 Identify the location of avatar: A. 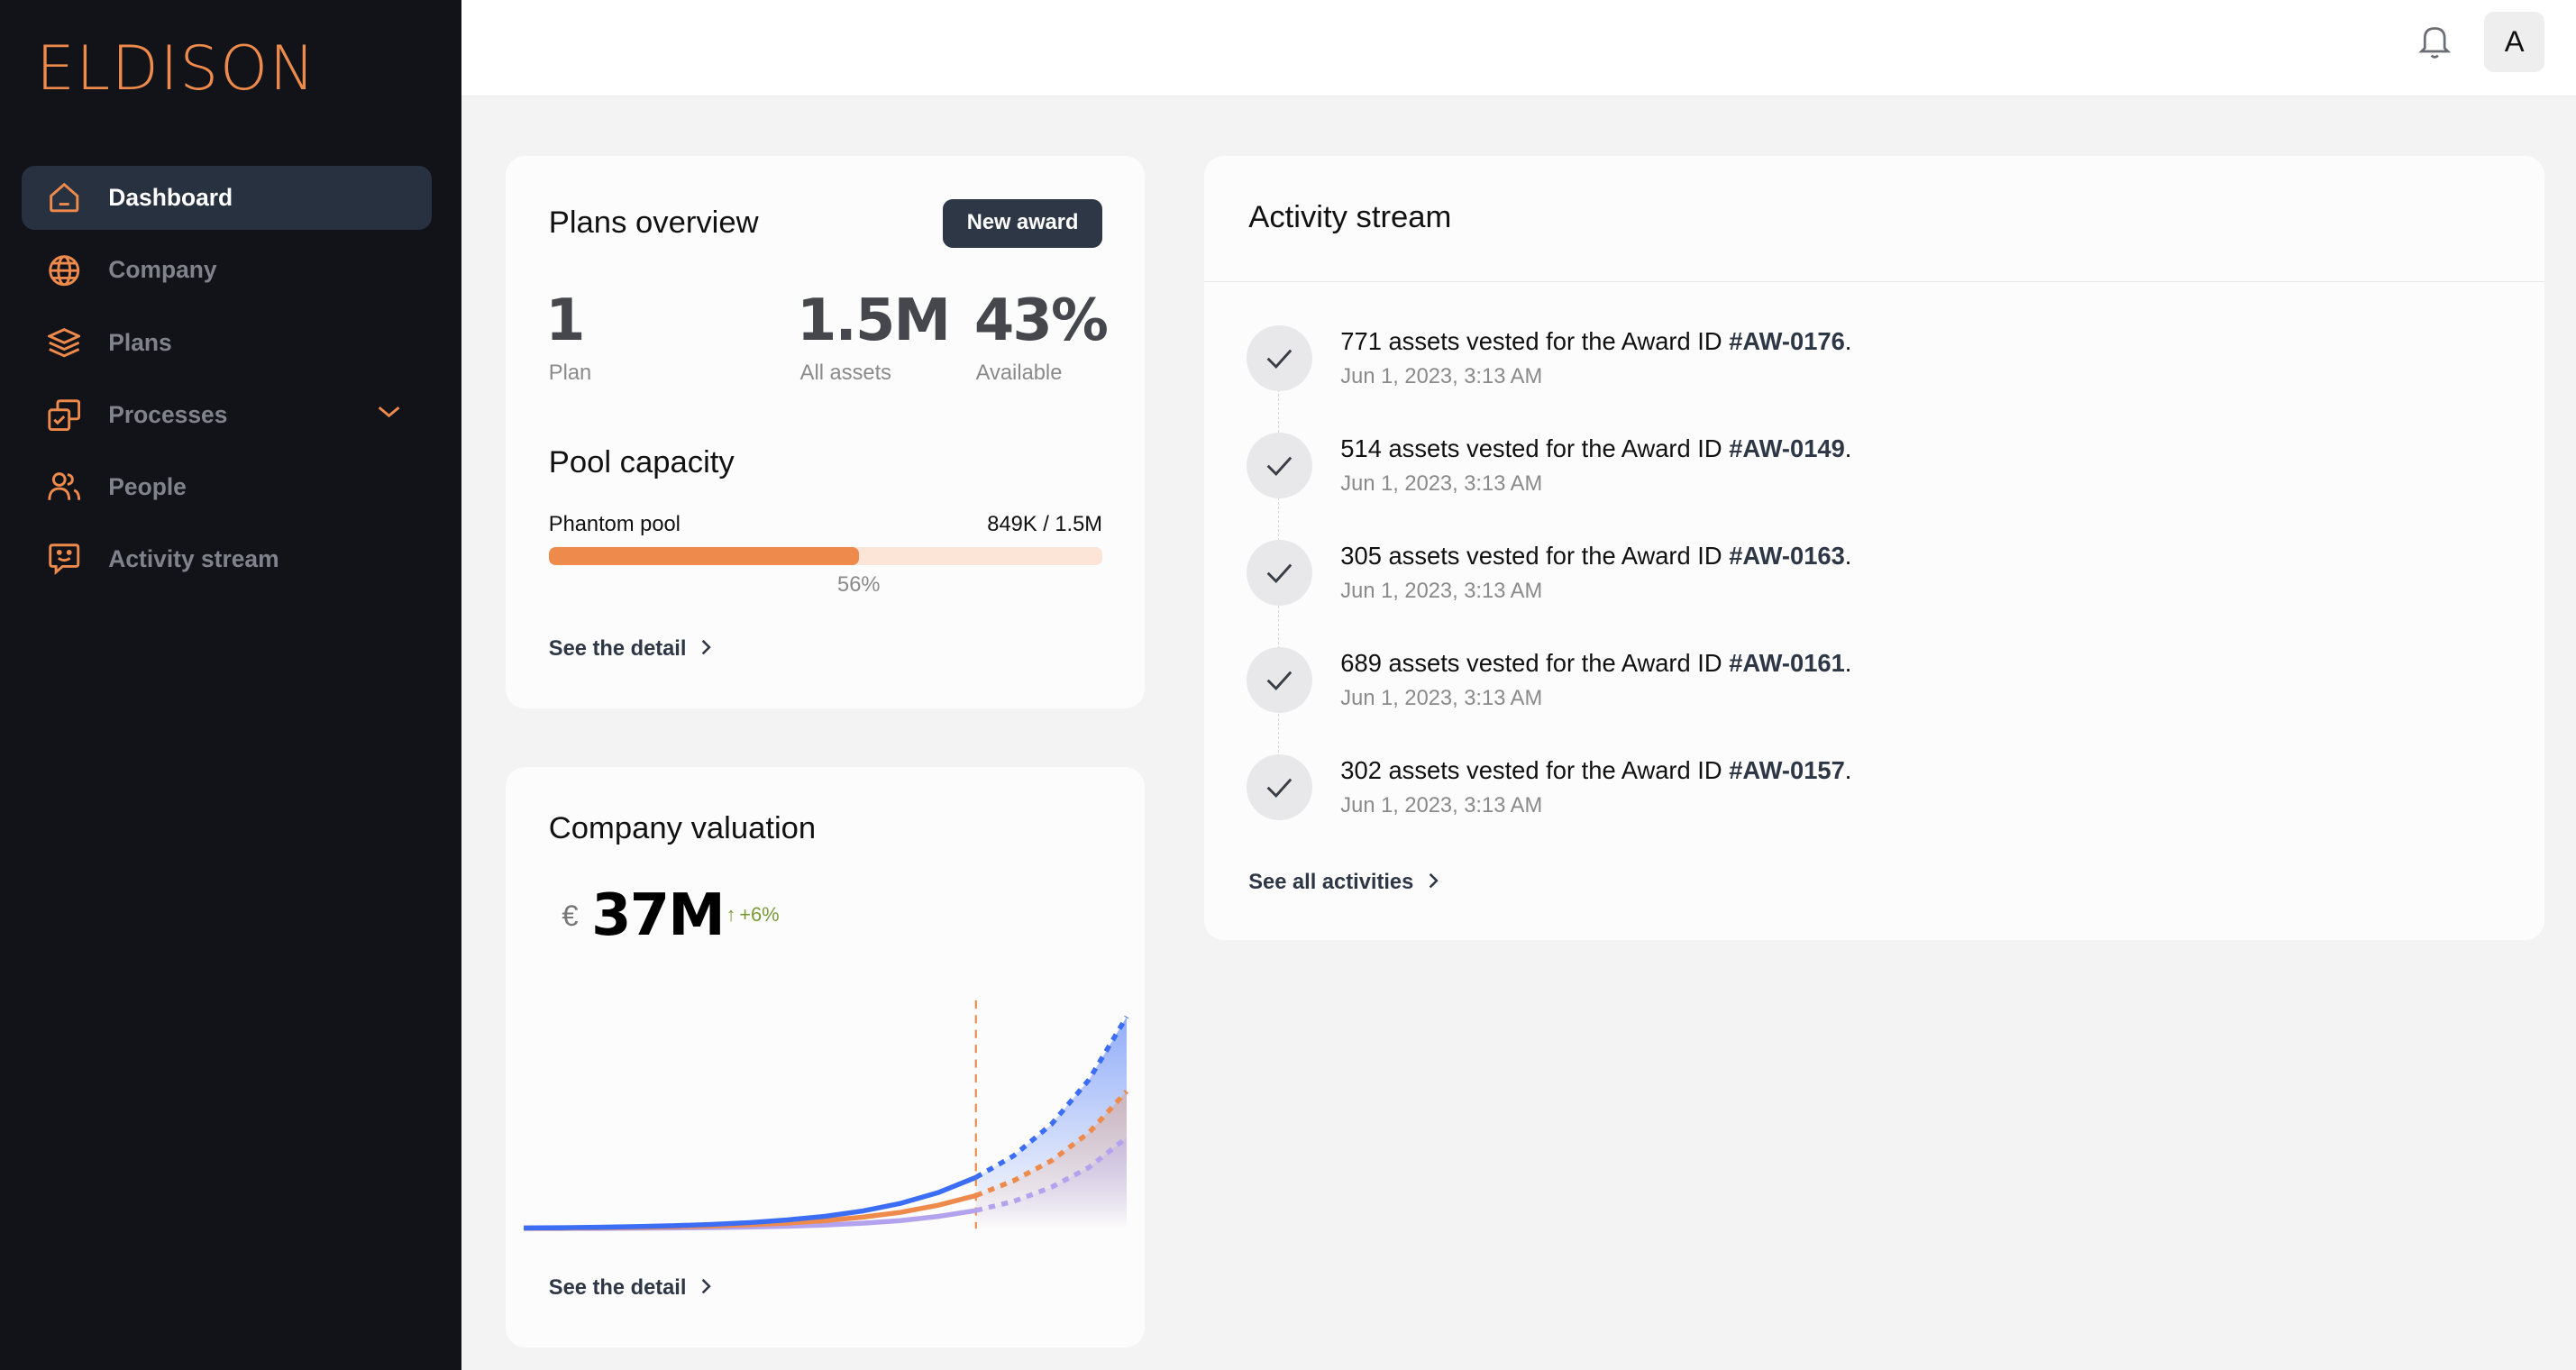
(2514, 42).